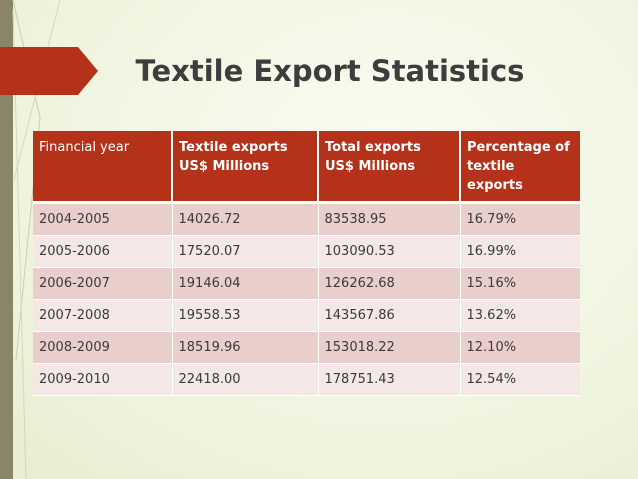  Describe the element at coordinates (389, 167) in the screenshot. I see `header-total-exports: Total exports US$ Millions` at that location.